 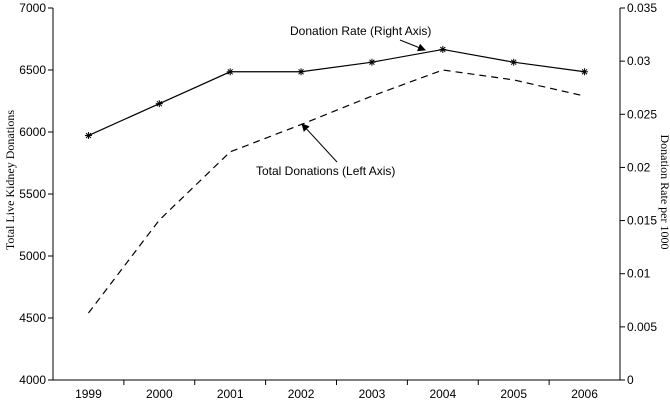 What do you see at coordinates (88, 394) in the screenshot?
I see `x-tick-label: 1999` at bounding box center [88, 394].